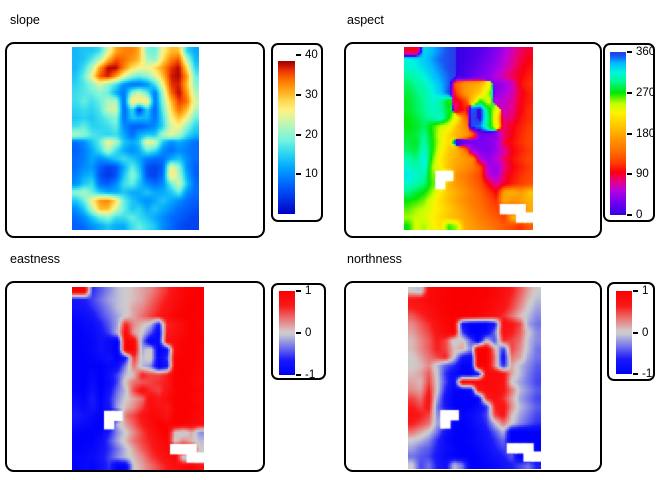 The image size is (672, 480). What do you see at coordinates (624, 332) in the screenshot?
I see `northness-legend-bar` at bounding box center [624, 332].